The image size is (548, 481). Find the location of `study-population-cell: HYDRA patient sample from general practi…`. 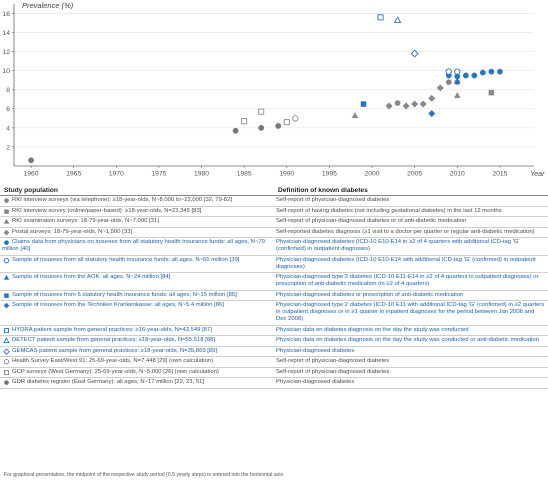

study-population-cell: HYDRA patient sample from general practi… is located at coordinates (137, 330).